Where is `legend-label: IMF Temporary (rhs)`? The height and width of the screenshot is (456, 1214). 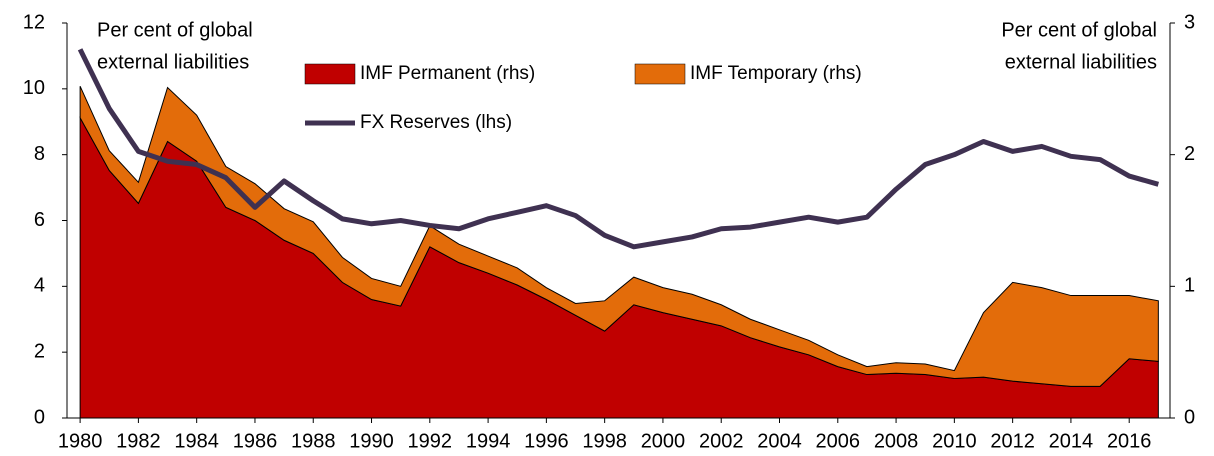 legend-label: IMF Temporary (rhs) is located at coordinates (776, 73).